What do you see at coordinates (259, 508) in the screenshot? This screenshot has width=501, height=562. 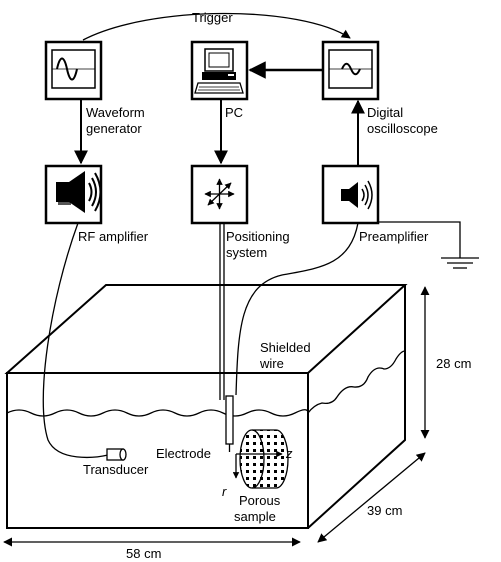 I see `porous-sample-label: Porous sample` at bounding box center [259, 508].